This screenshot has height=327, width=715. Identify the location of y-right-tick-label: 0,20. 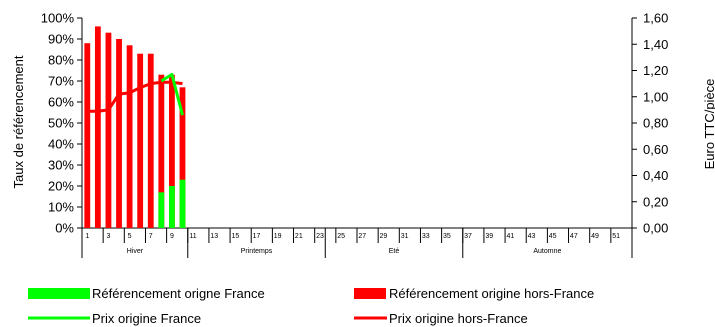
(655, 201).